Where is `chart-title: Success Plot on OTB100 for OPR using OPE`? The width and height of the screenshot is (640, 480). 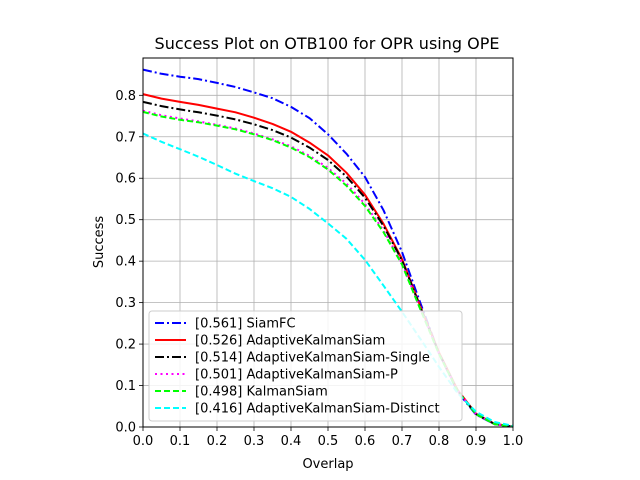 chart-title: Success Plot on OTB100 for OPR using OPE is located at coordinates (327, 43).